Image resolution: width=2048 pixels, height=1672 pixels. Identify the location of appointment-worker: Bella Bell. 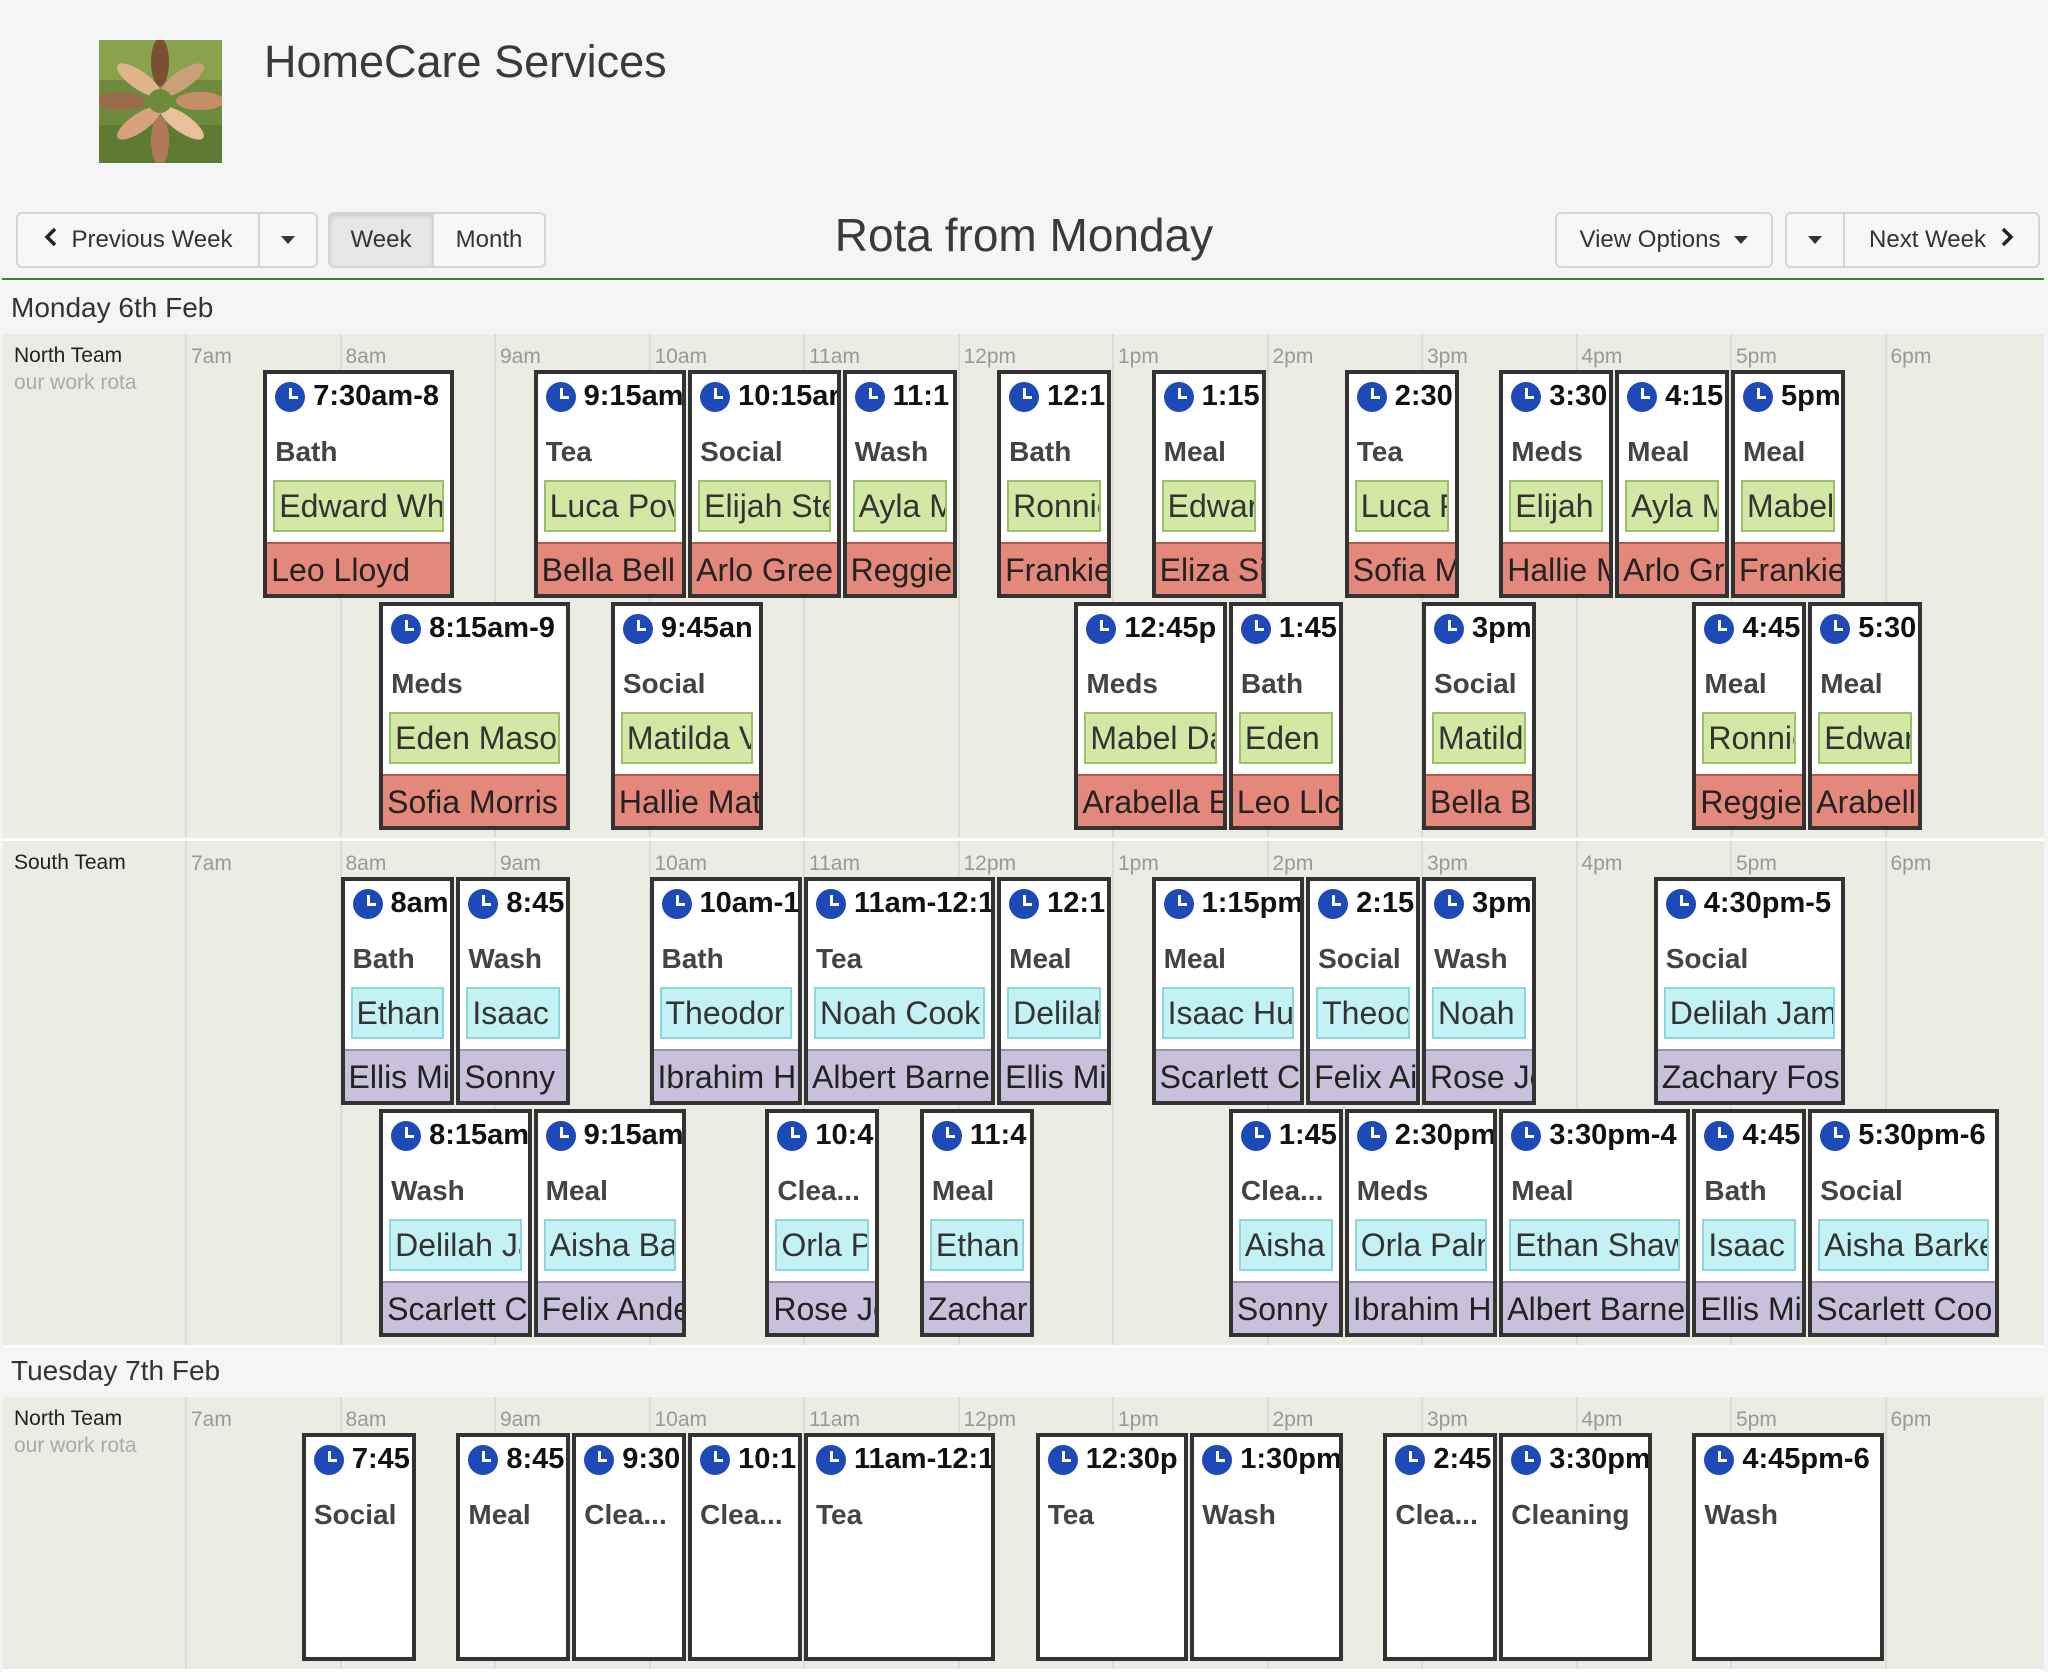
(610, 568).